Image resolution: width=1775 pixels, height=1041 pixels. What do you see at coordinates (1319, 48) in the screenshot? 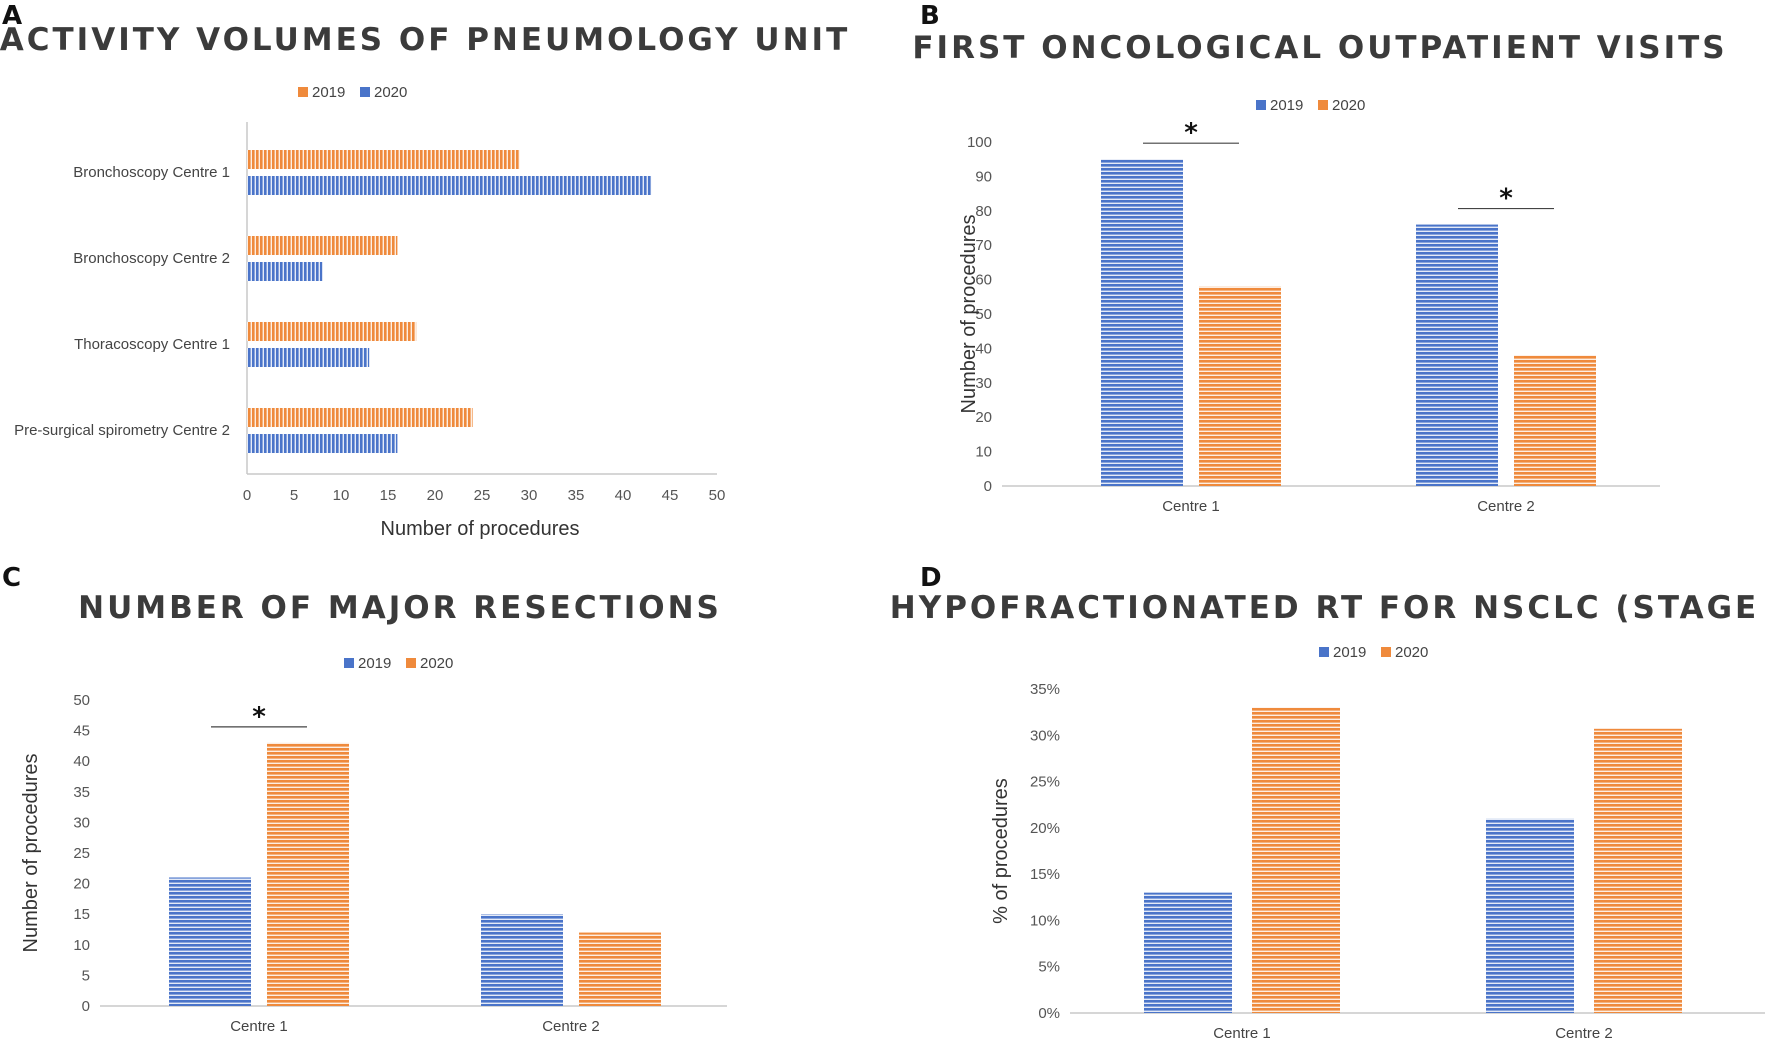
I see `chart-title: FIRST ONCOLOGICAL OUTPATIENT VISITS` at bounding box center [1319, 48].